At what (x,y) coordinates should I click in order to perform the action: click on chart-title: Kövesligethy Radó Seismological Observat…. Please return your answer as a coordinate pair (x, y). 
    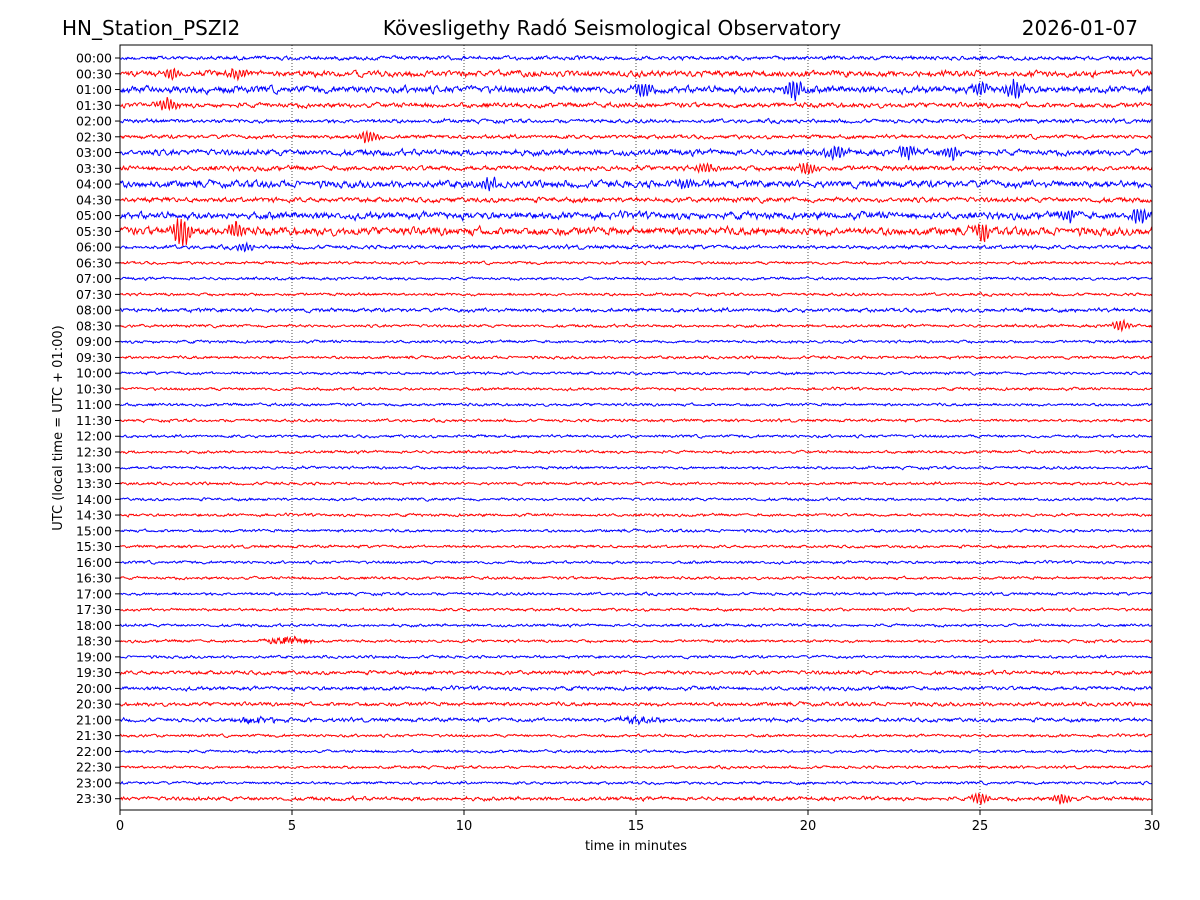
    Looking at the image, I should click on (612, 28).